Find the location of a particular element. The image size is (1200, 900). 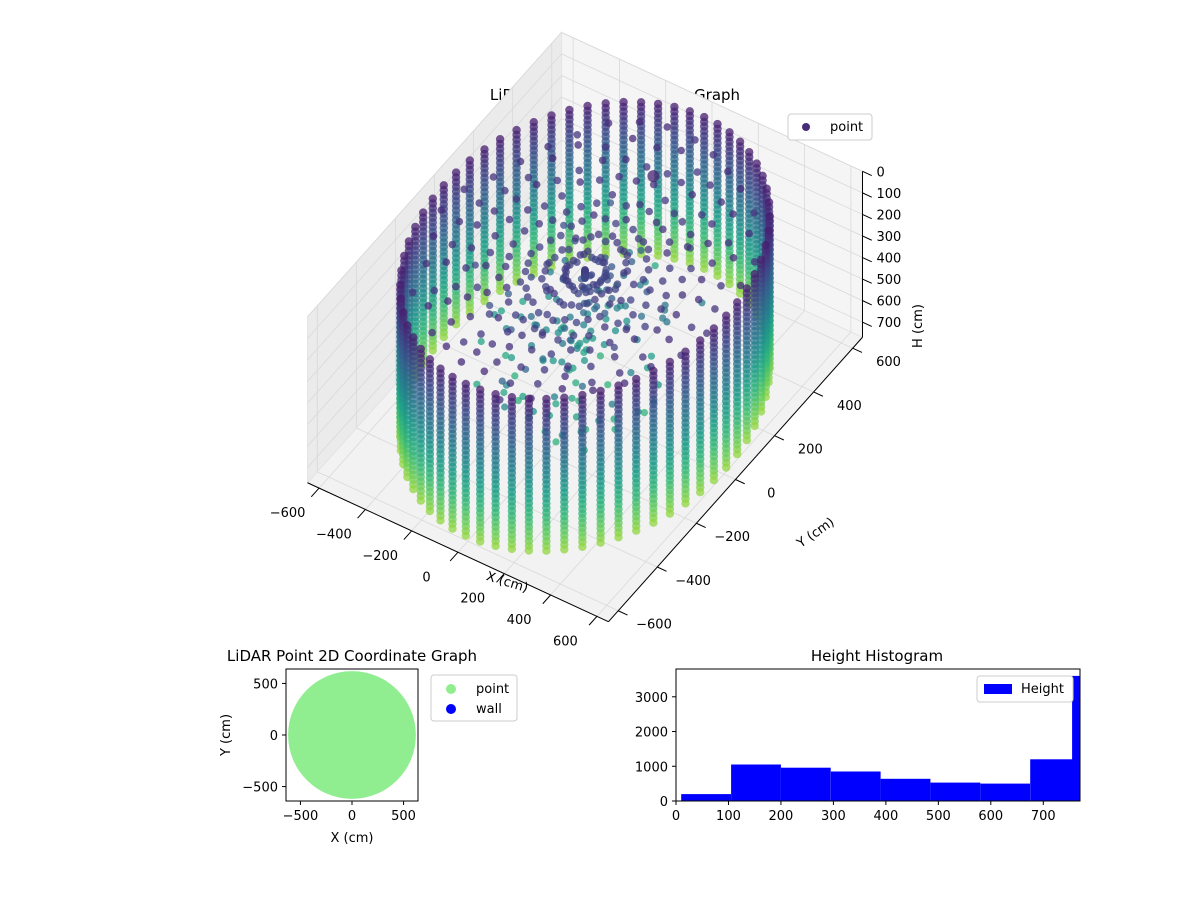

chart-2d-ylabel: Y (cm) is located at coordinates (226, 735).